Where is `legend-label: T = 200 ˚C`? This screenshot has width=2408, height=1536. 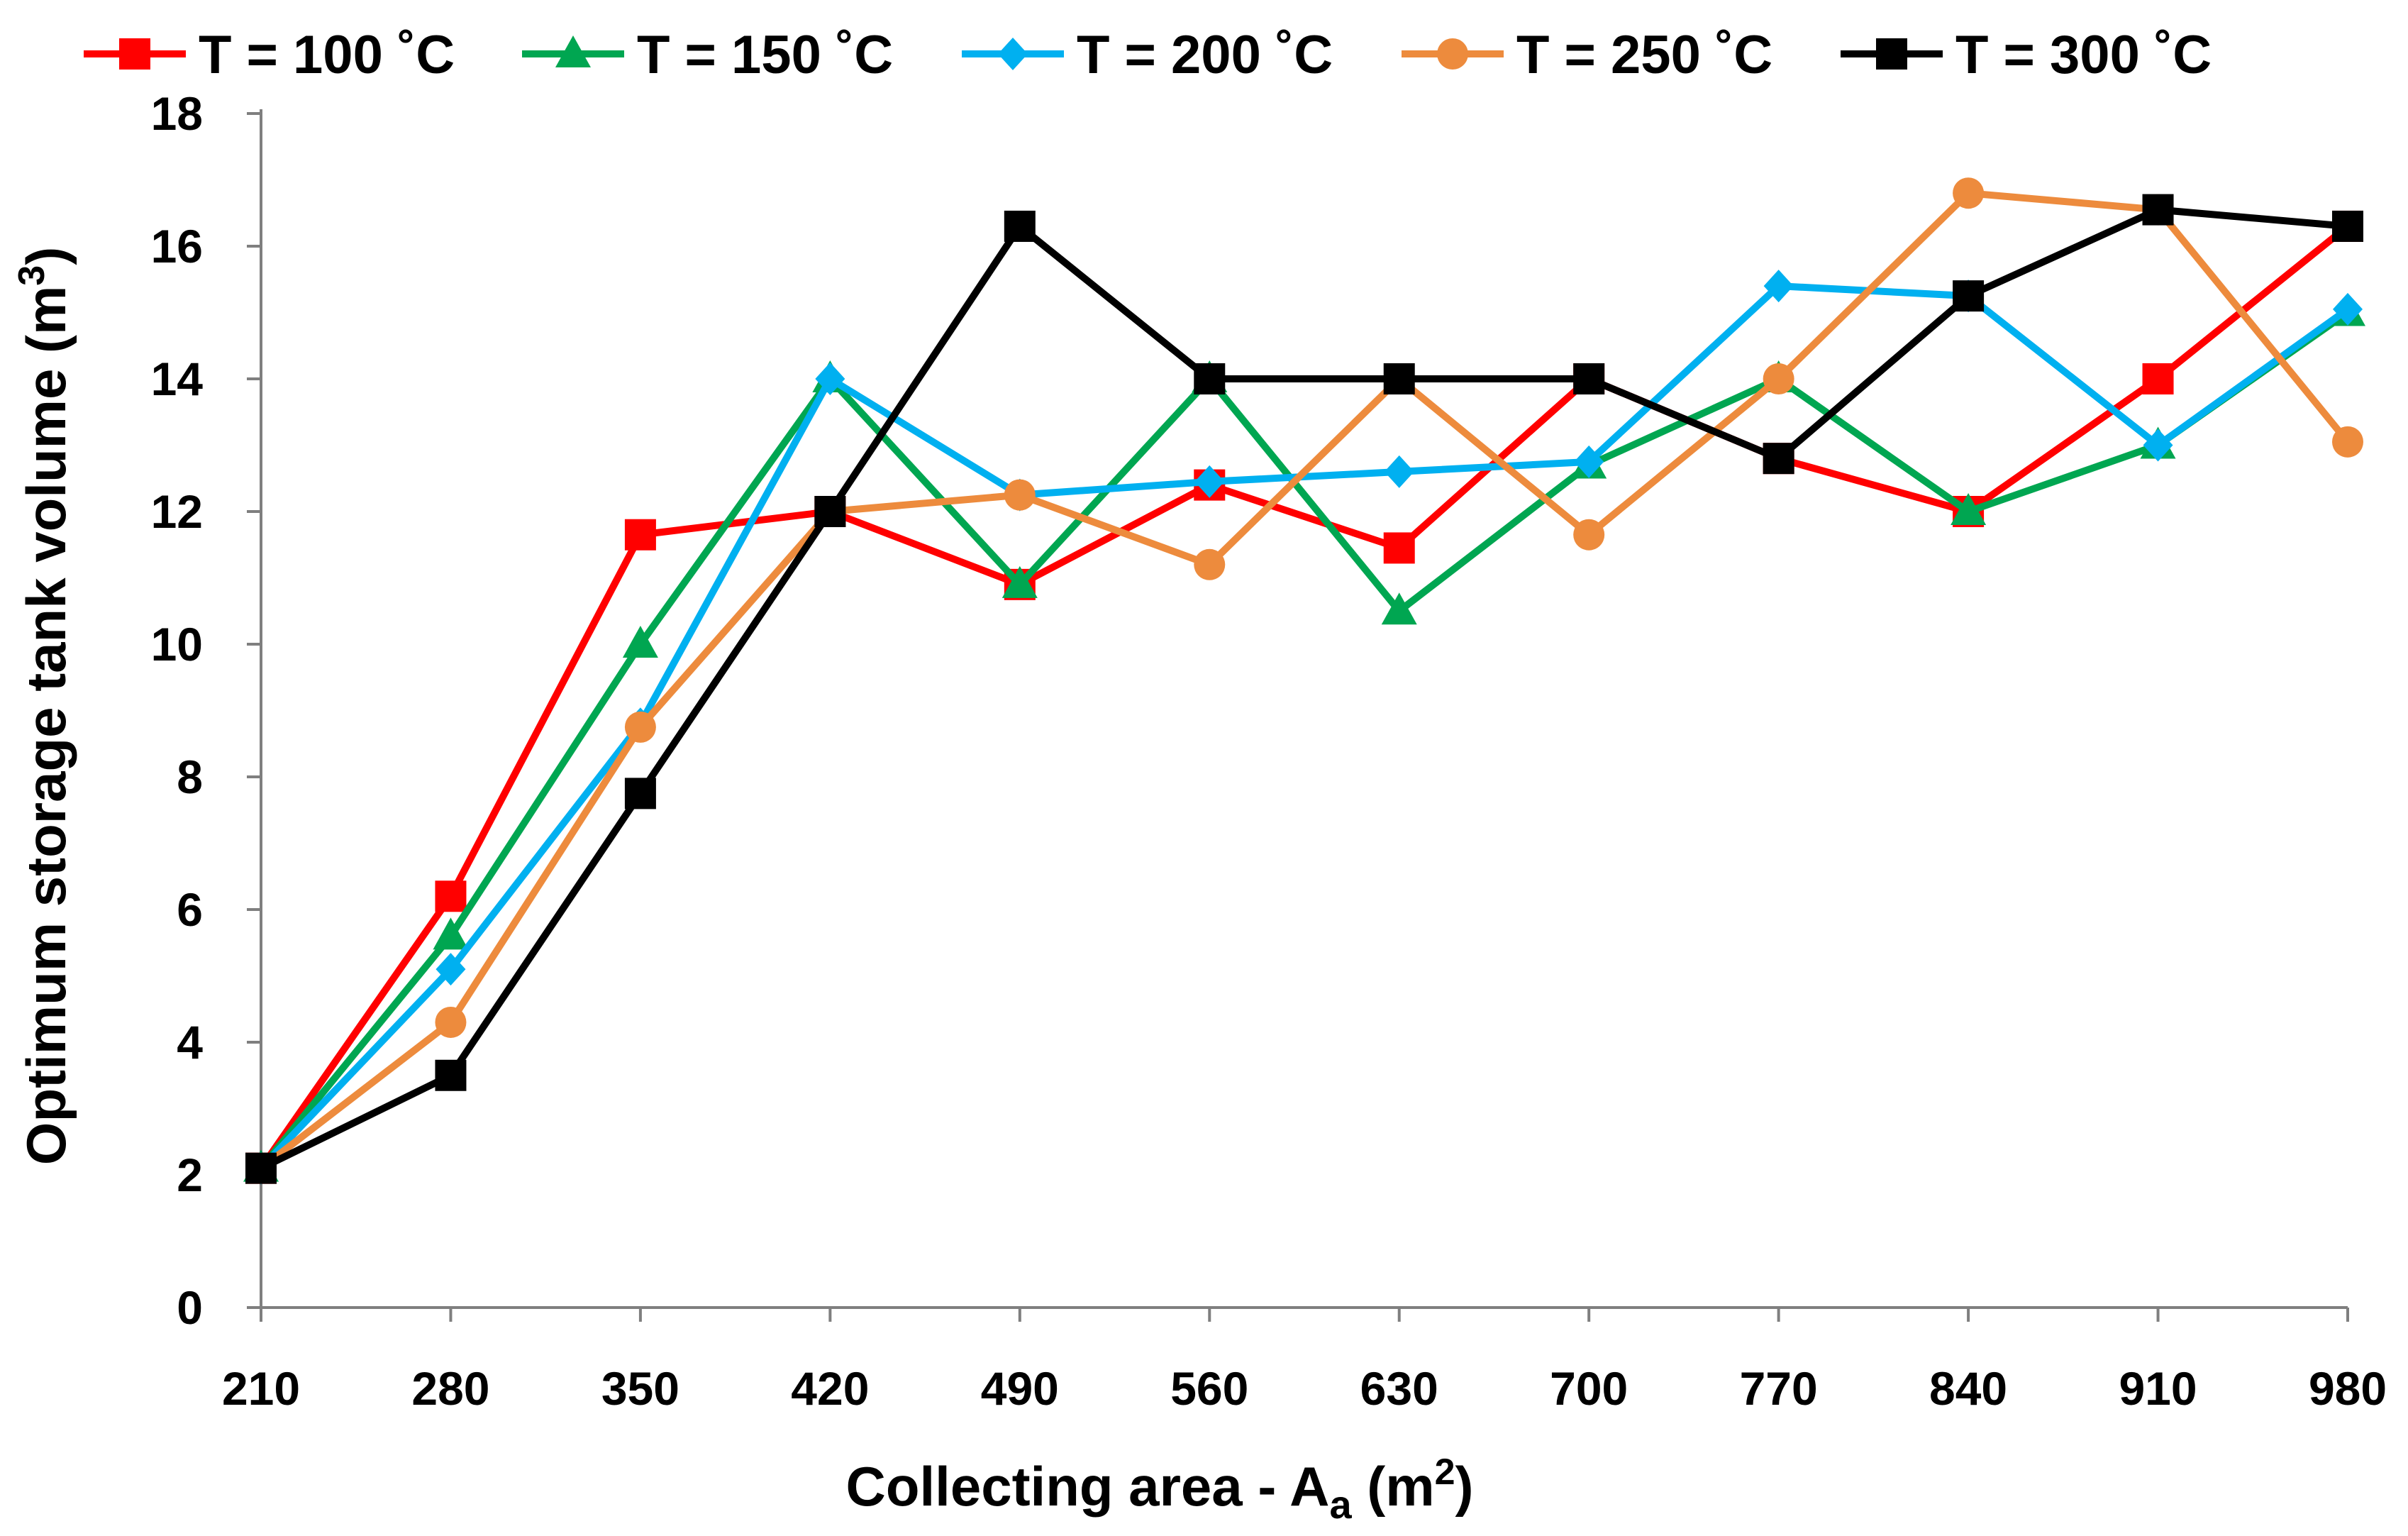
legend-label: T = 200 ˚C is located at coordinates (1205, 55).